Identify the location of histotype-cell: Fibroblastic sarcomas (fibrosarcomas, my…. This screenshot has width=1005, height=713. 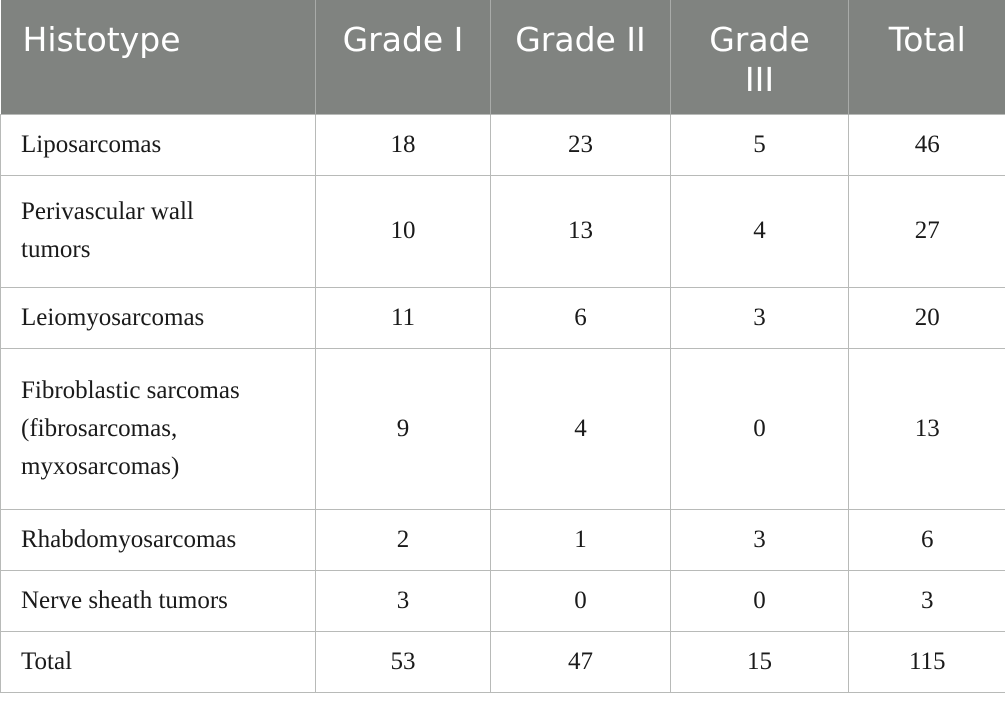
(158, 428).